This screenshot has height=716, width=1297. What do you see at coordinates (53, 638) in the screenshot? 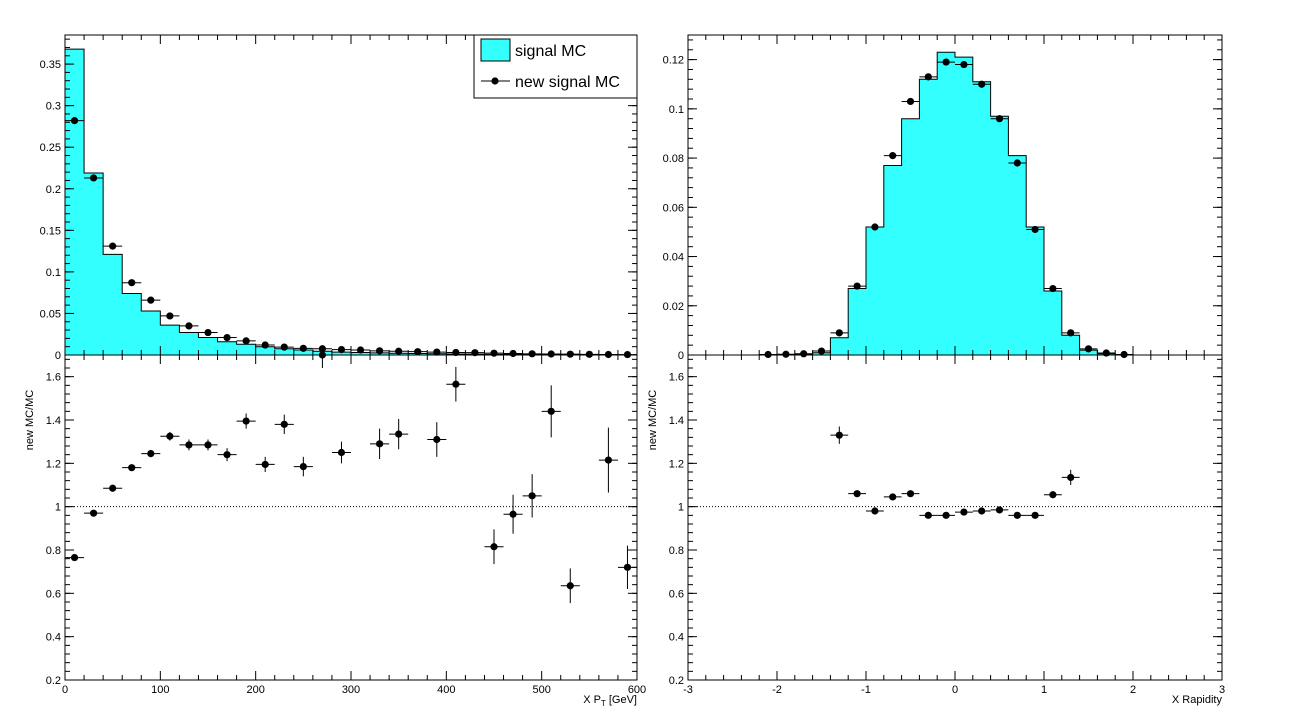
I see `y-tick-label: 0.4` at bounding box center [53, 638].